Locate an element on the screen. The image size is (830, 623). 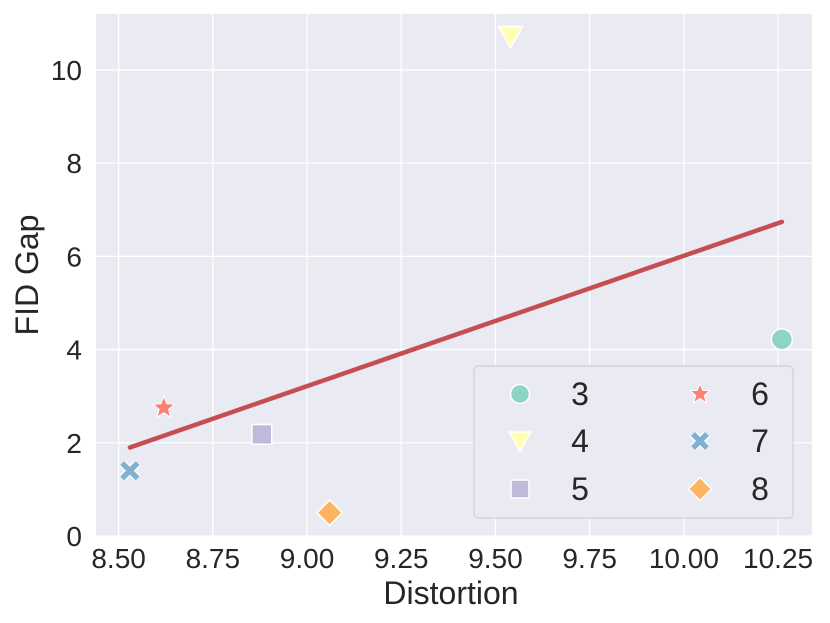
y-tick-label: 6 is located at coordinates (74, 256).